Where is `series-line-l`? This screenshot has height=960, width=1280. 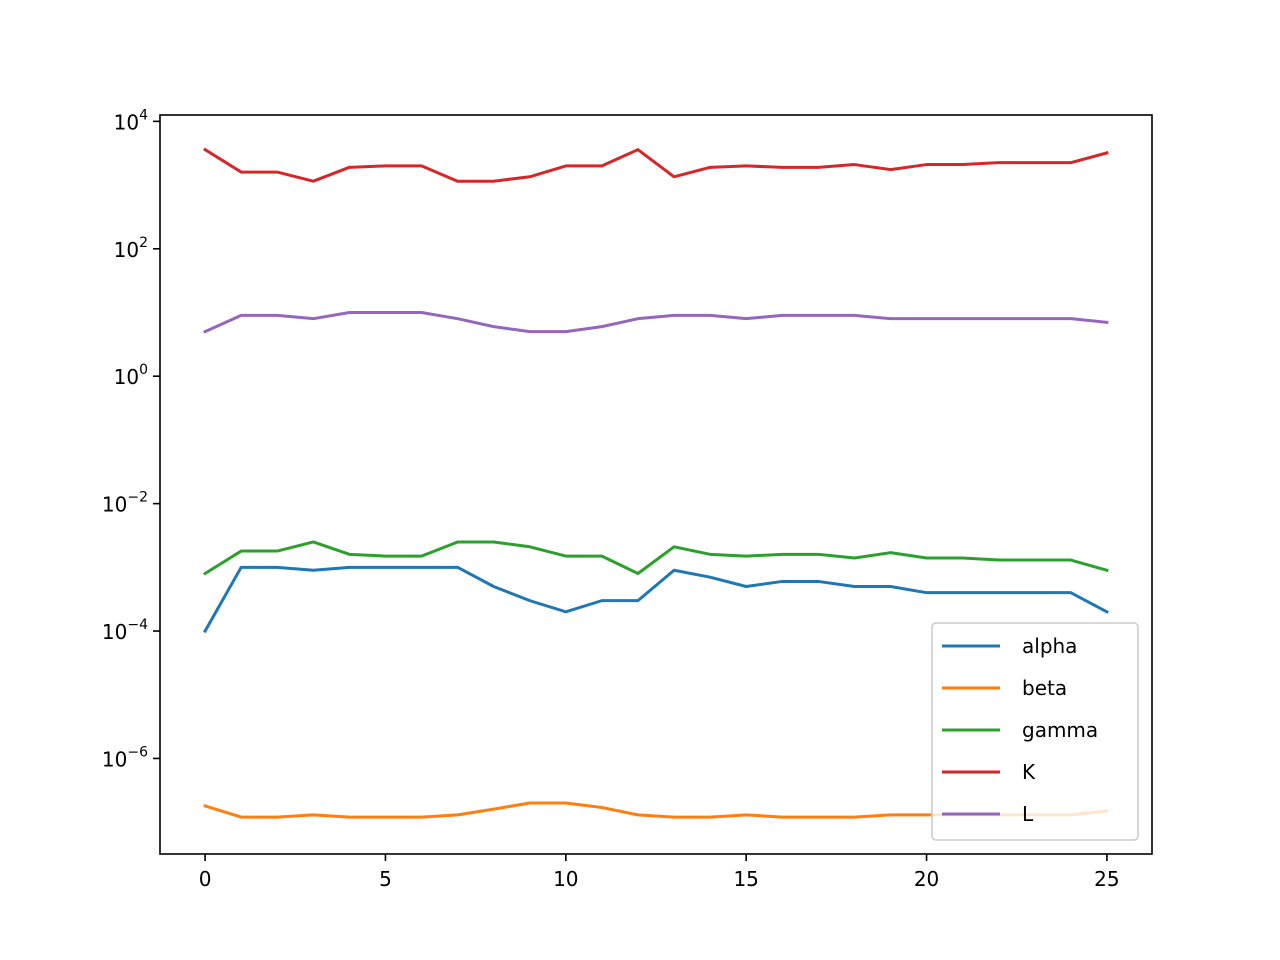
series-line-l is located at coordinates (656, 322).